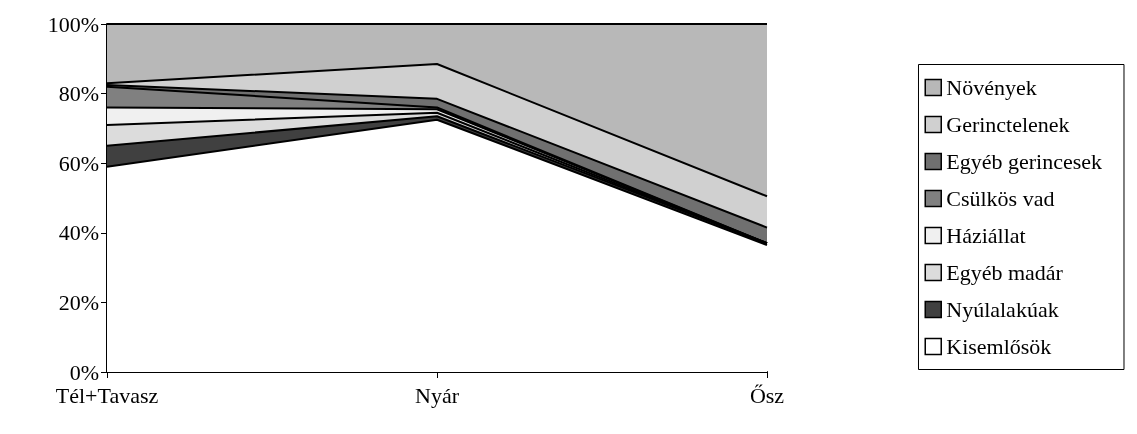 This screenshot has width=1137, height=434. Describe the element at coordinates (1005, 272) in the screenshot. I see `legend-label: Egyéb madár` at that location.